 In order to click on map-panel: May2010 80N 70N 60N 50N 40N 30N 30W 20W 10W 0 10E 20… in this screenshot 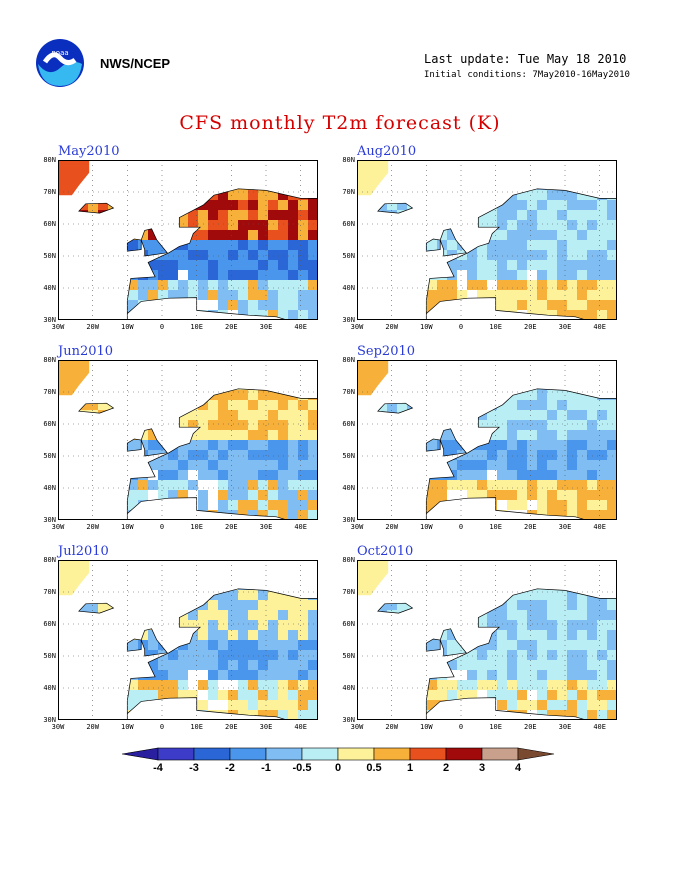, I will do `click(180, 237)`.